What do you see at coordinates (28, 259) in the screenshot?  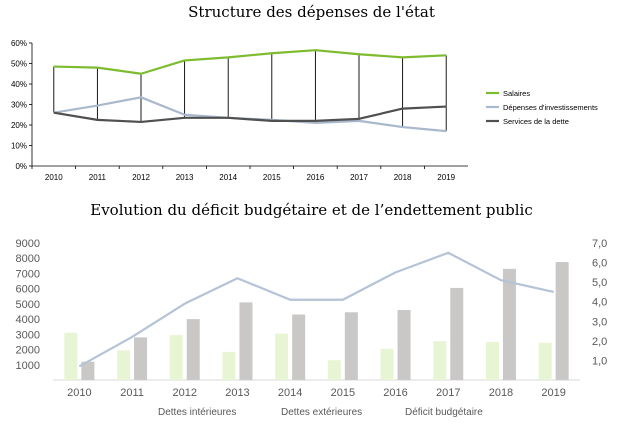 I see `y-tick-label: 8000` at bounding box center [28, 259].